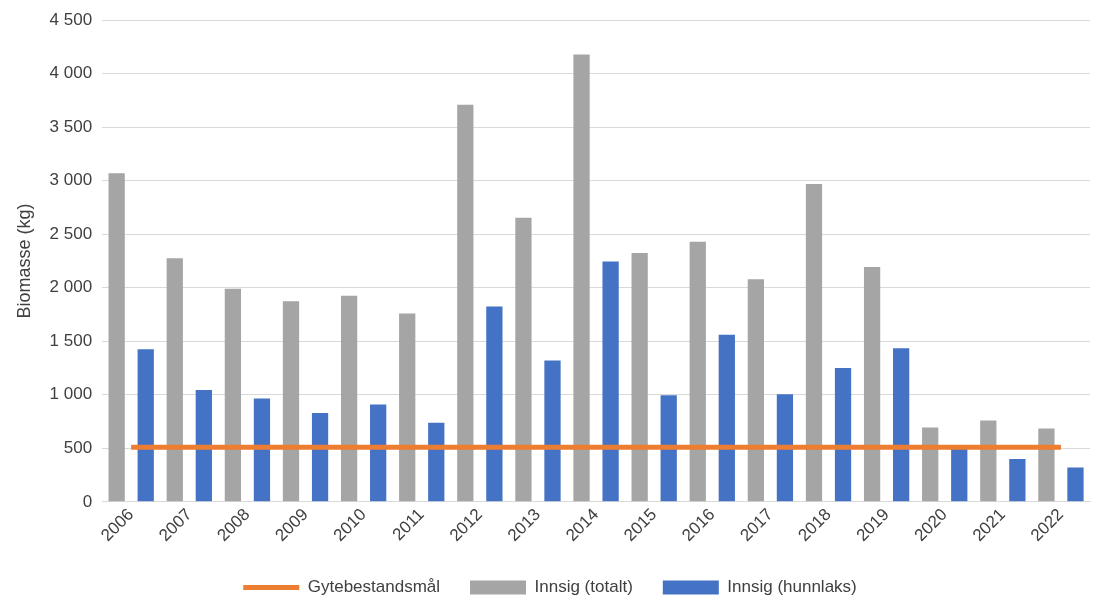 The height and width of the screenshot is (606, 1100). I want to click on y-tick-label: 1 000, so click(71, 394).